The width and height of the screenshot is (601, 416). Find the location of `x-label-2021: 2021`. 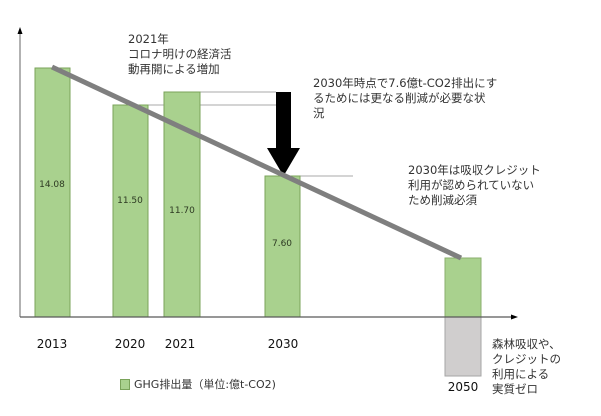

x-label-2021: 2021 is located at coordinates (180, 344).